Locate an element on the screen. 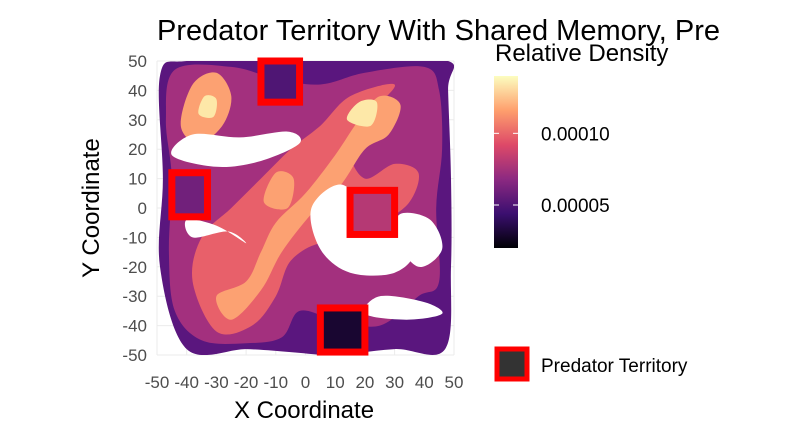  y-tick-label: -50 is located at coordinates (134, 355).